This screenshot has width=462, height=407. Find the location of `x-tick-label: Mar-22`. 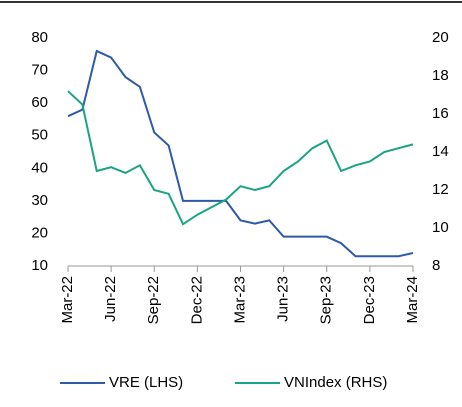

x-tick-label: Mar-22 is located at coordinates (67, 300).